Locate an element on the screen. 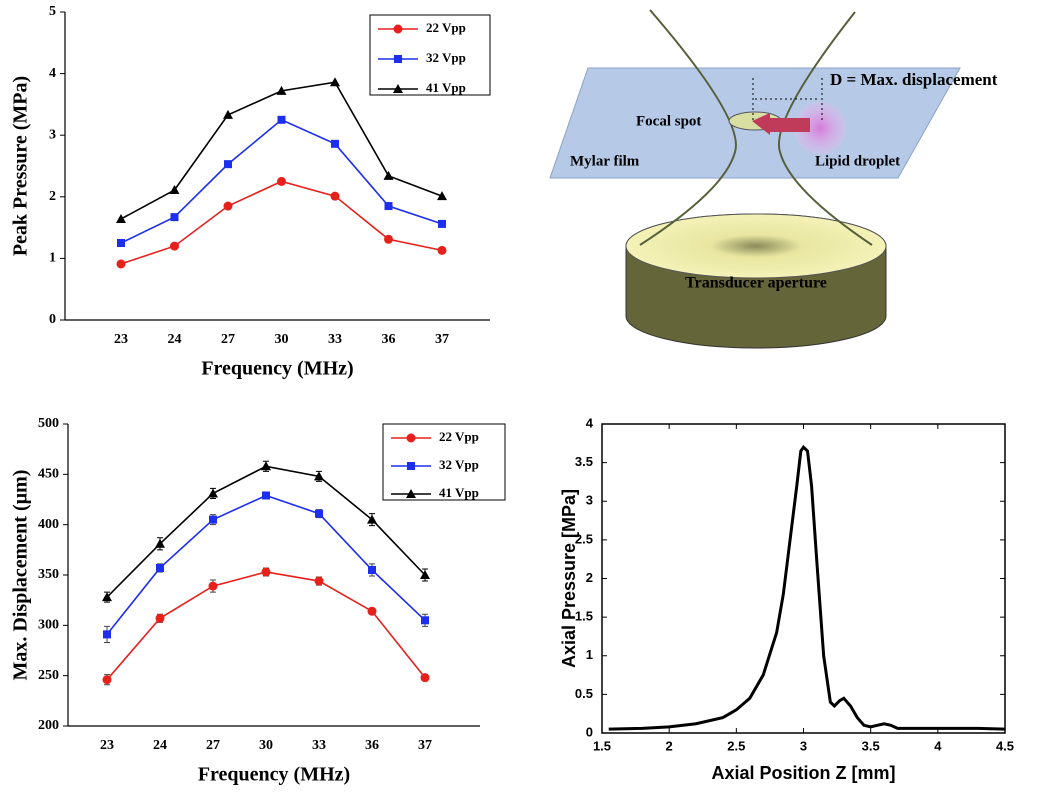  x-tick-label: 1.5 is located at coordinates (602, 745).